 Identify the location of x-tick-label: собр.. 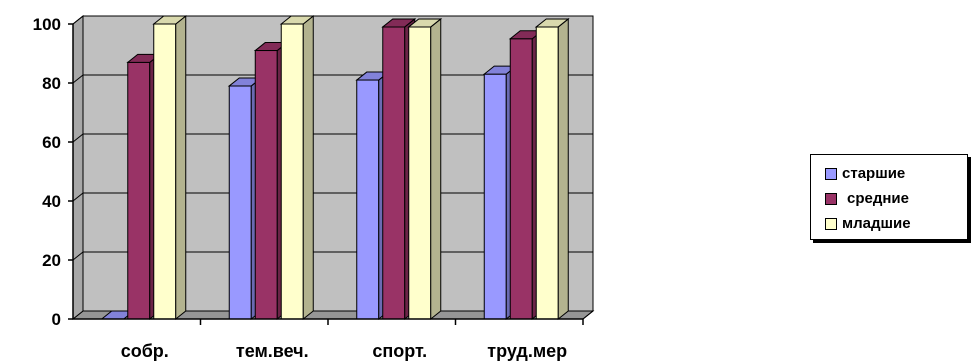
(145, 351).